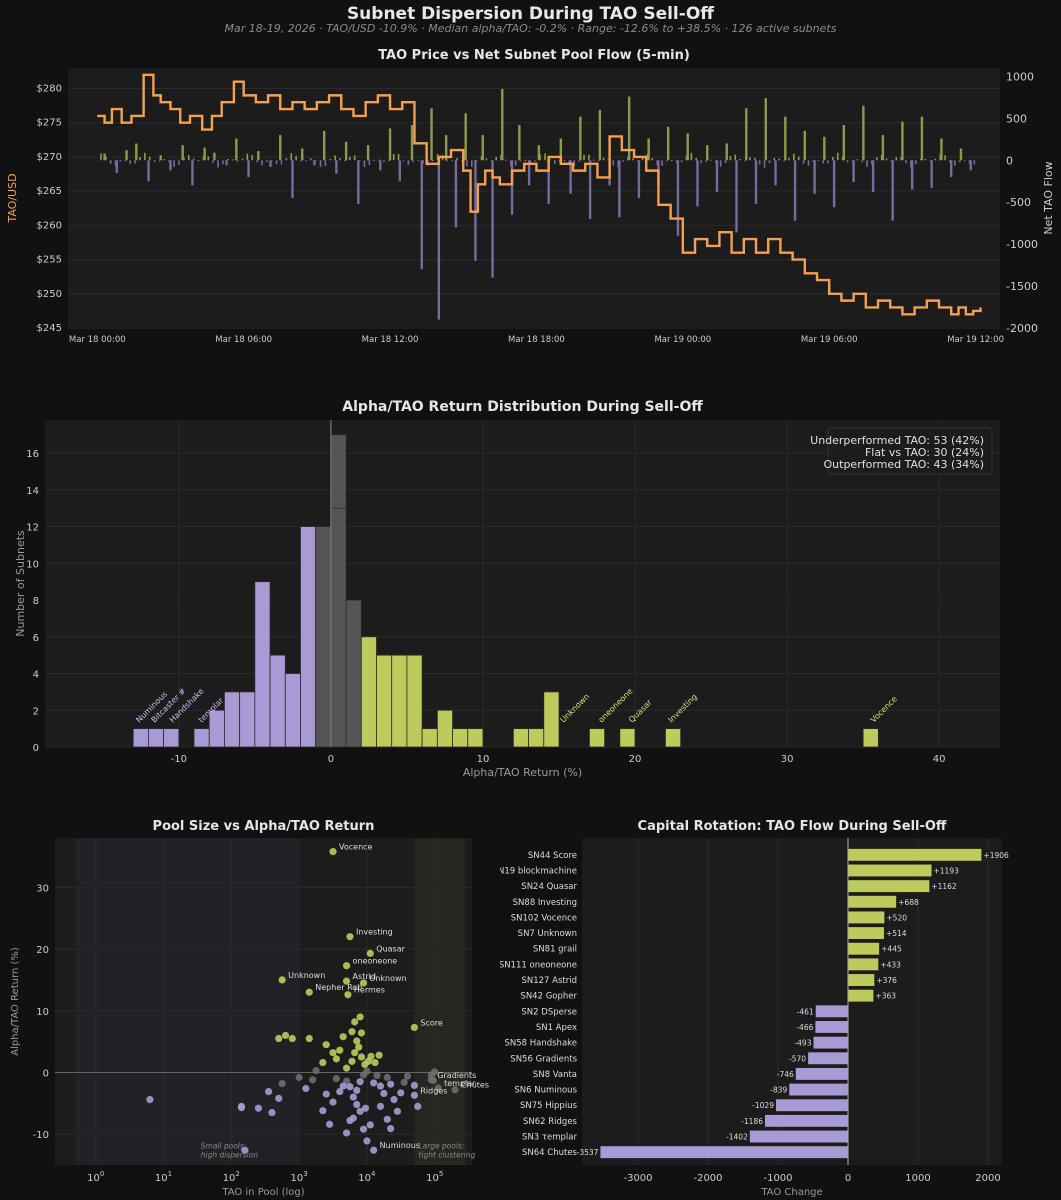 The height and width of the screenshot is (1200, 1061). Describe the element at coordinates (390, 948) in the screenshot. I see `point-label: Quasar` at that location.